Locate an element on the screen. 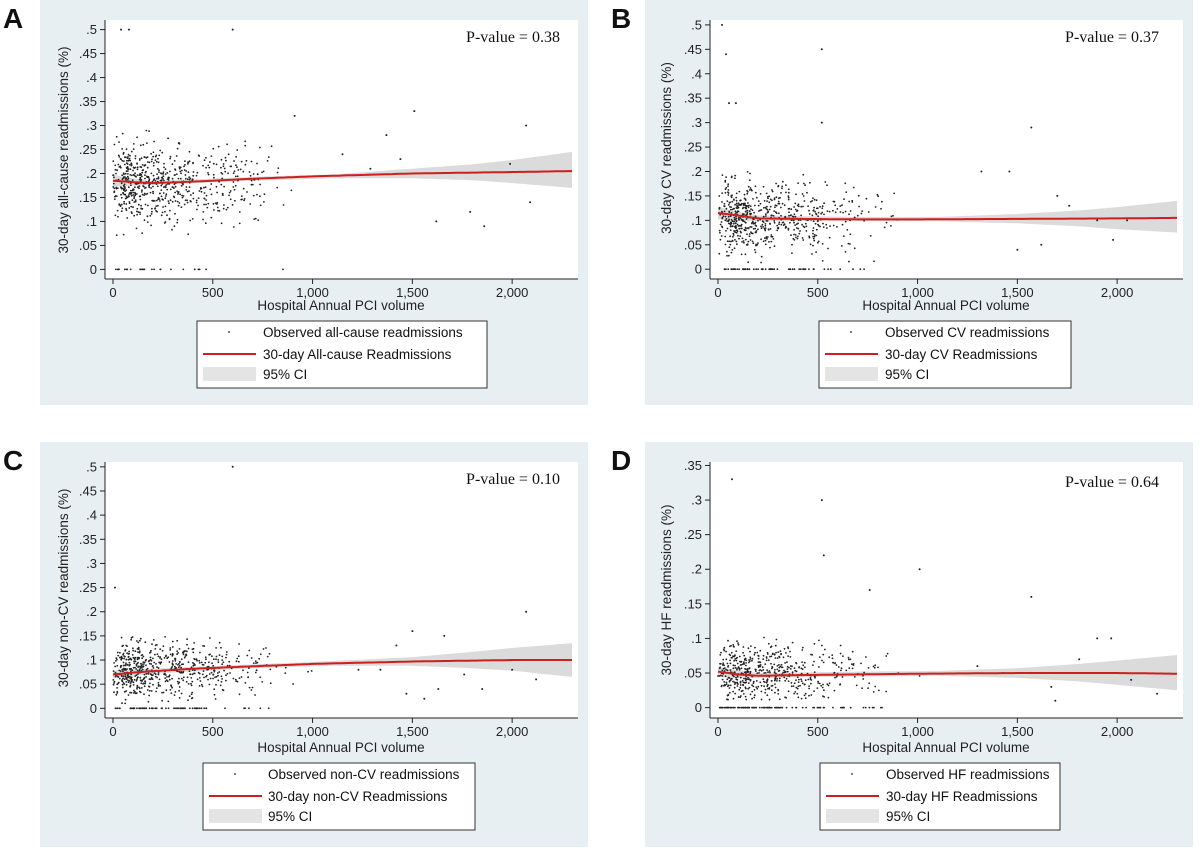 This screenshot has width=1200, height=851. x-tick-label: 2,000 is located at coordinates (1117, 292).